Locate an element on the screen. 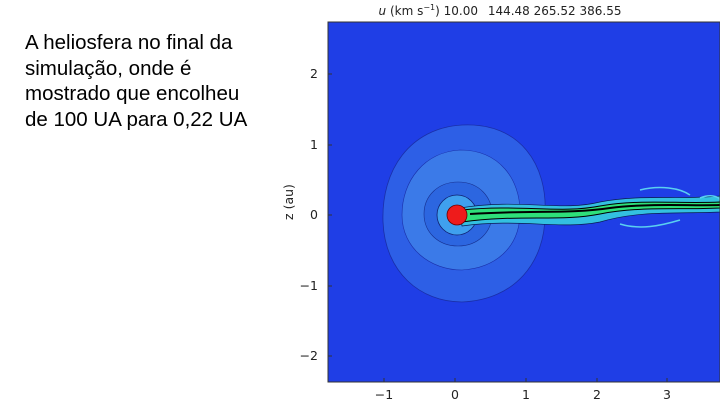 This screenshot has width=720, height=404. unit-close: ) is located at coordinates (437, 11).